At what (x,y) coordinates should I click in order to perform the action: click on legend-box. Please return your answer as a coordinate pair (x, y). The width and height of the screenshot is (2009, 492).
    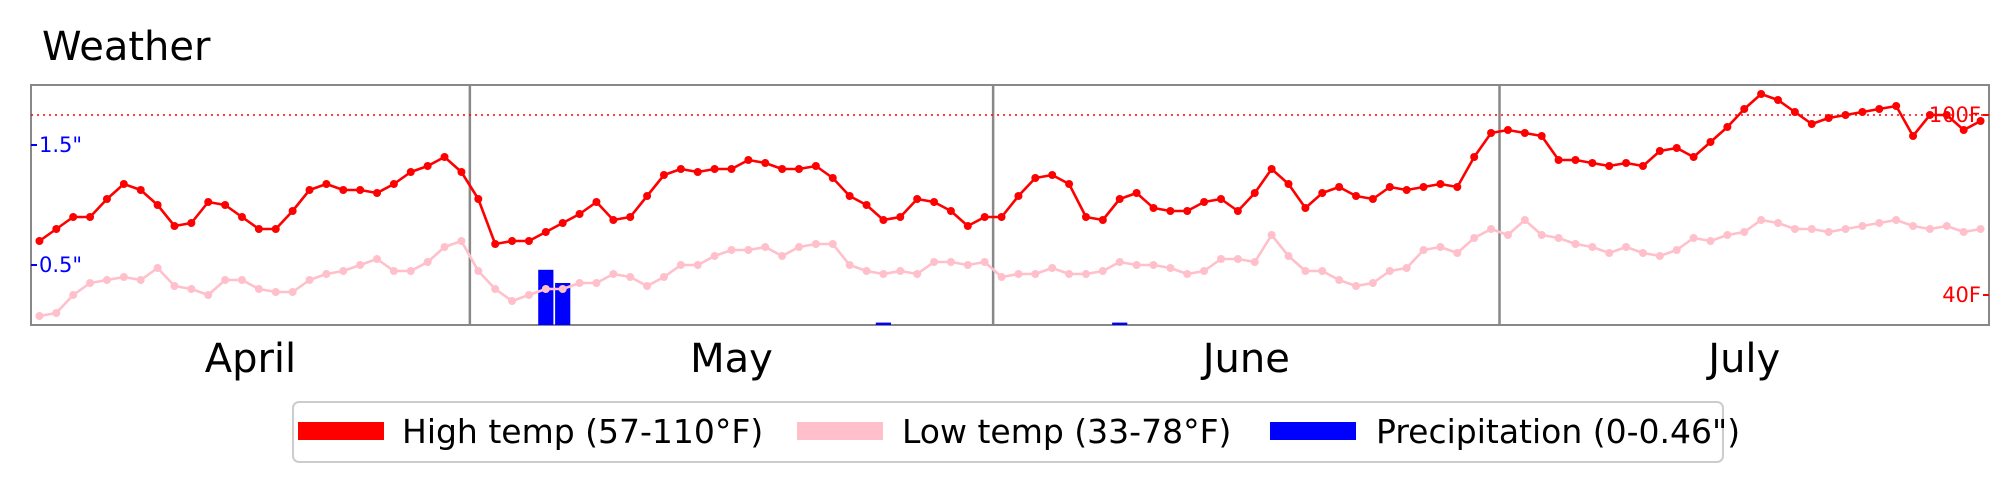
    Looking at the image, I should click on (1008, 432).